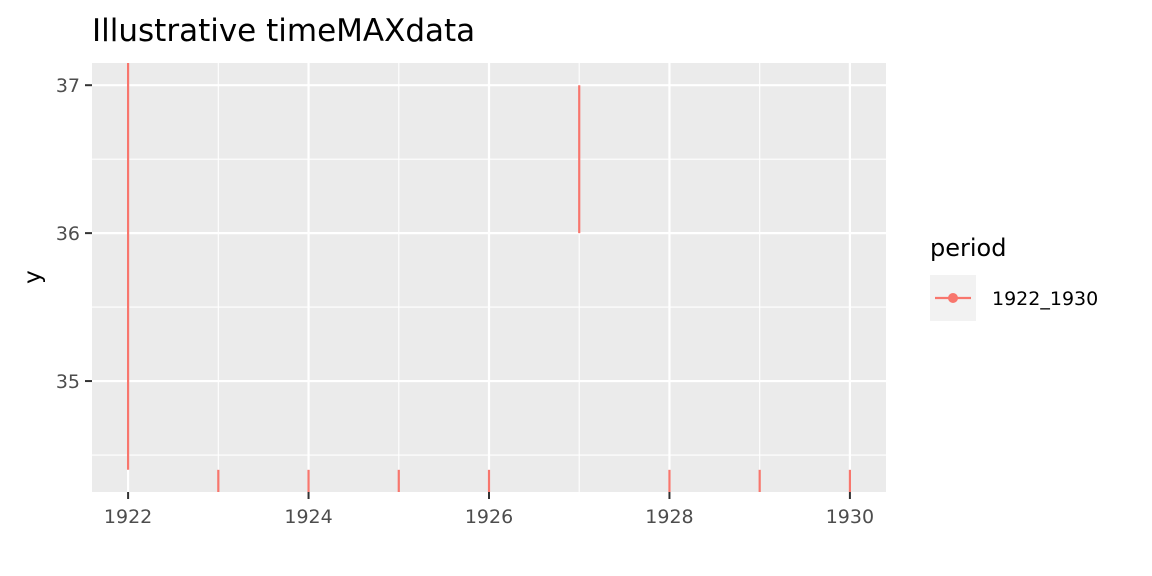 This screenshot has width=1152, height=576. What do you see at coordinates (33, 277) in the screenshot?
I see `y-axis-title: y` at bounding box center [33, 277].